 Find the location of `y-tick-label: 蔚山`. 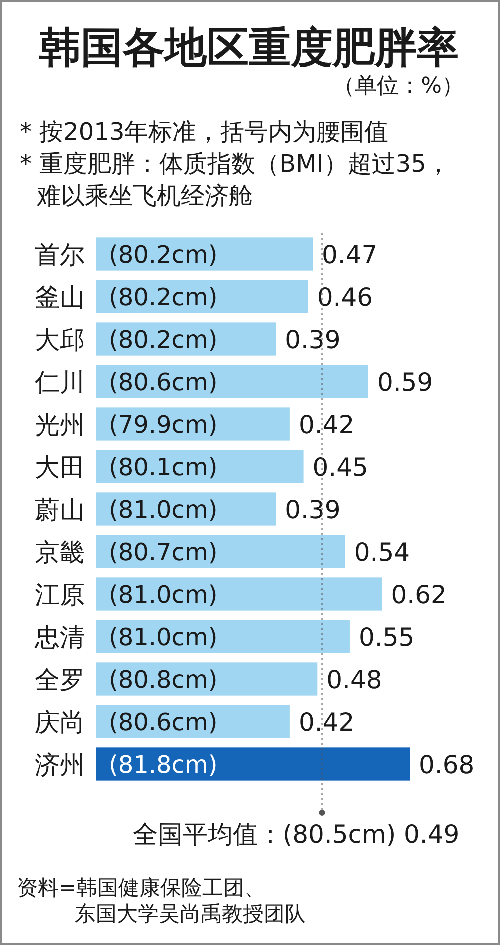

y-tick-label: 蔚山 is located at coordinates (60, 509).